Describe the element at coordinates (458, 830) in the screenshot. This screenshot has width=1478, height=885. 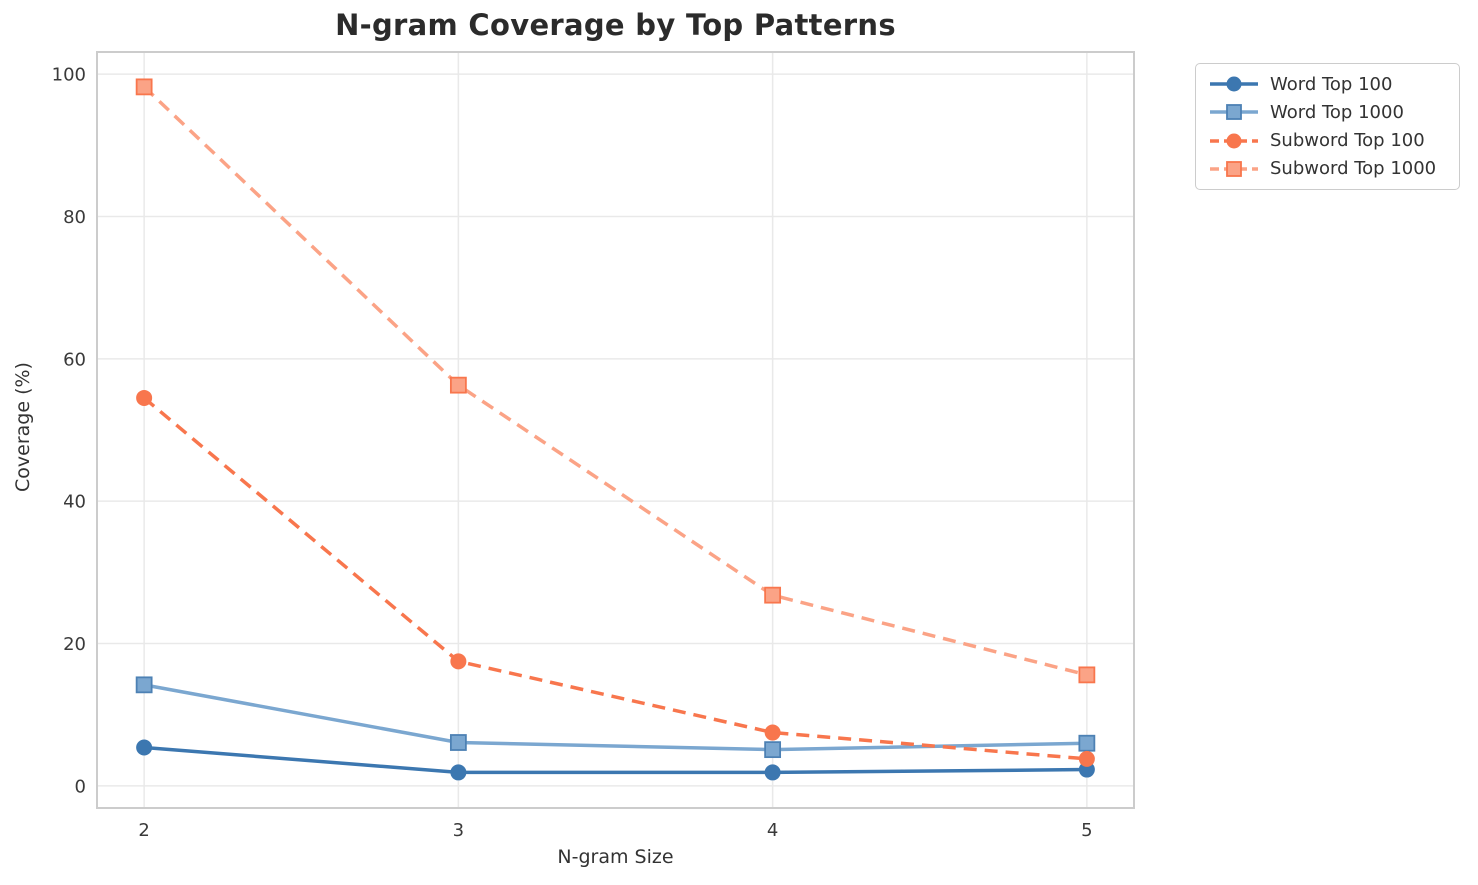
I see `x-tick-label-3: 3` at that location.